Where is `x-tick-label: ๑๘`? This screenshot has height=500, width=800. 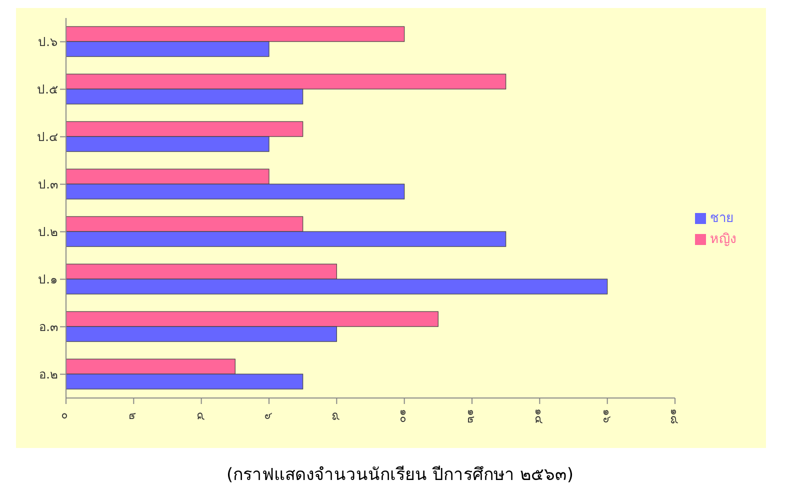
x-tick-label: ๑๘ is located at coordinates (674, 416).